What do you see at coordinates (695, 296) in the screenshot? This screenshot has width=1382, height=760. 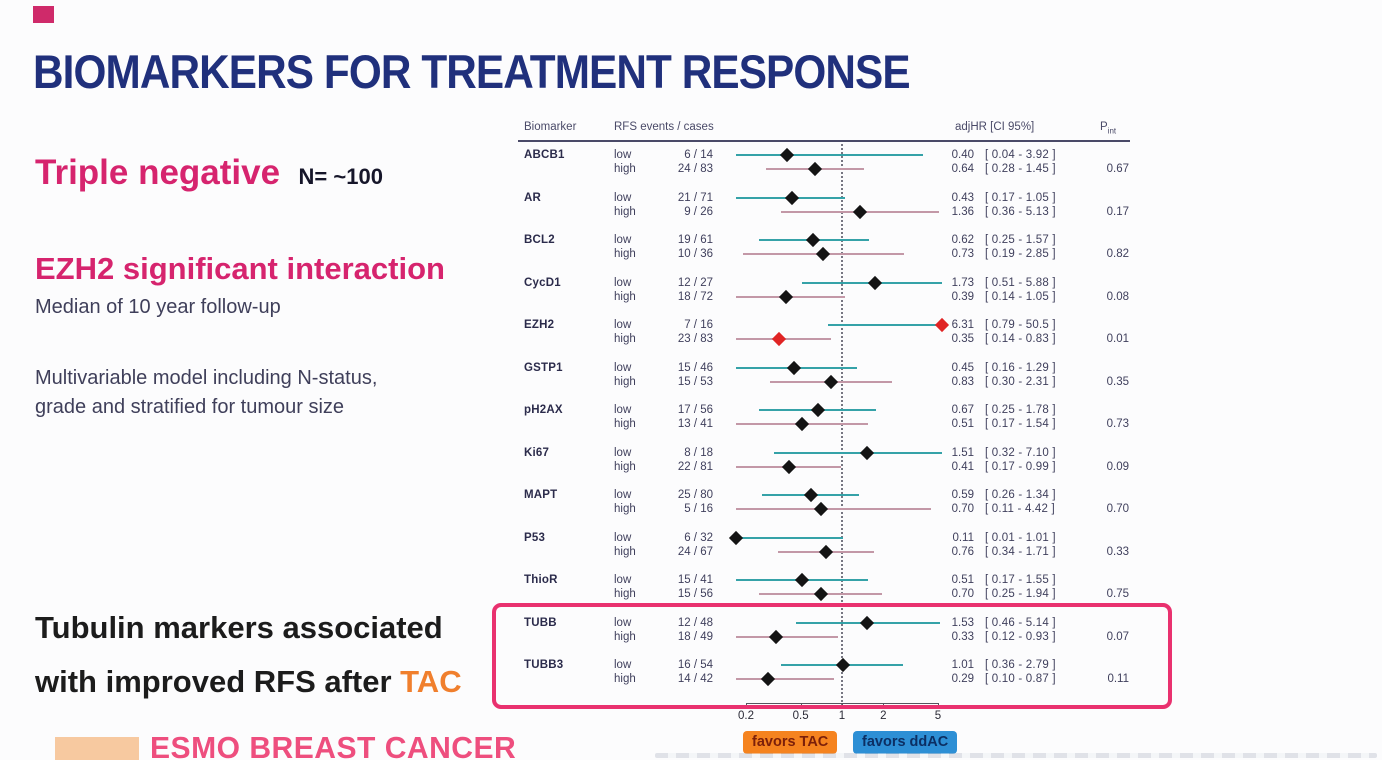 I see `events-value: 18 / 72` at bounding box center [695, 296].